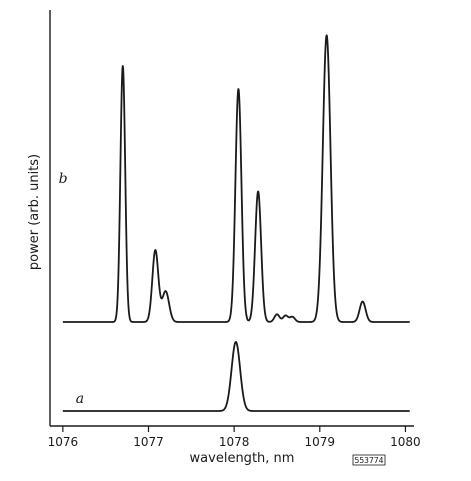 This screenshot has width=471, height=481. I want to click on x-tick-label-1078: 1078, so click(234, 442).